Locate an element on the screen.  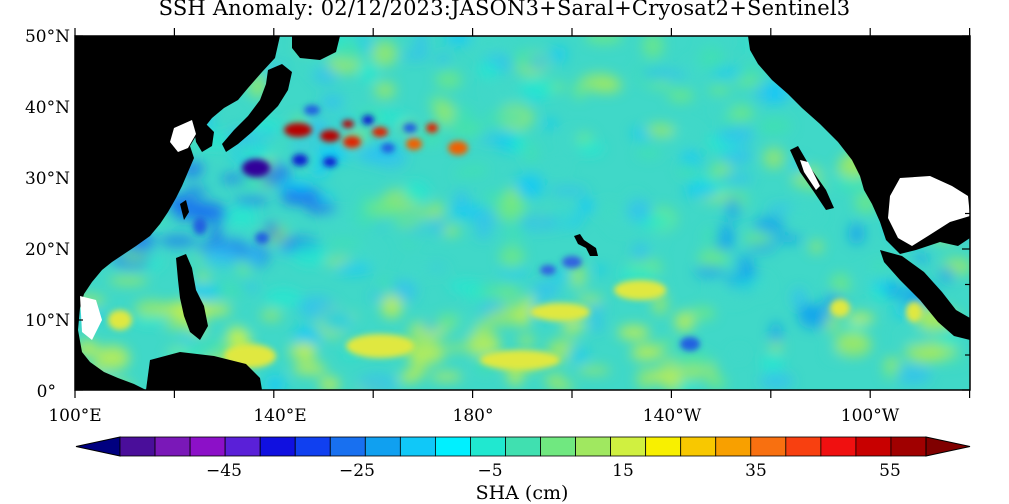
gulf-of-mexico is located at coordinates (929, 211).